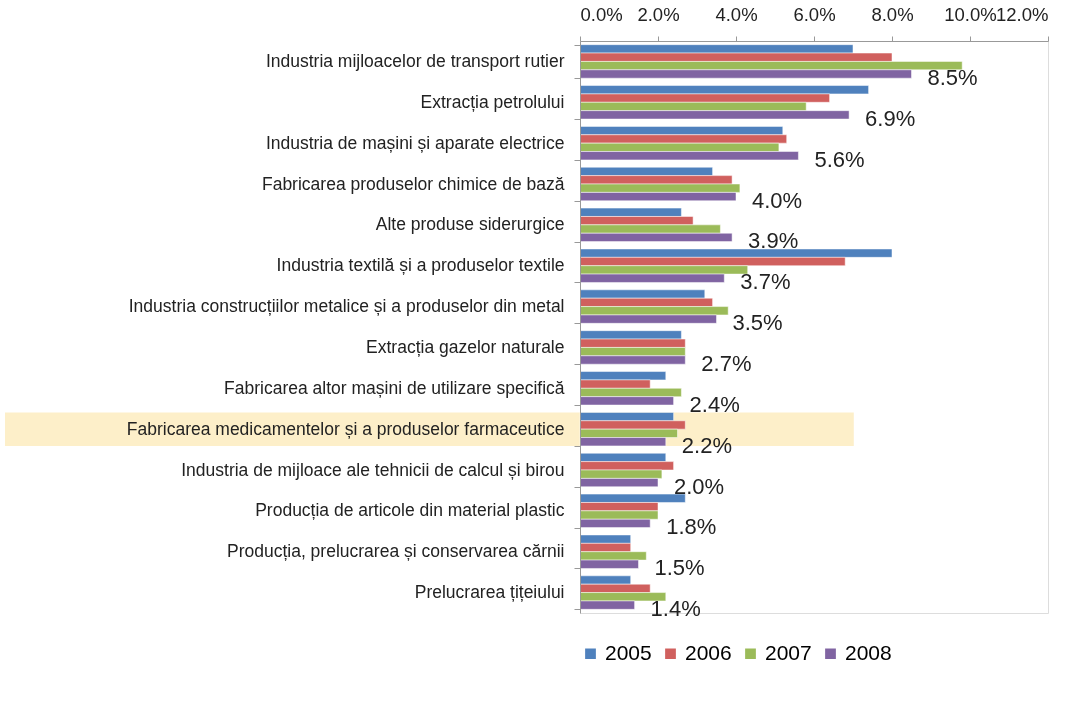 The image size is (1090, 712). What do you see at coordinates (410, 510) in the screenshot?
I see `y-tick-label: Producția de articole din material plastic` at bounding box center [410, 510].